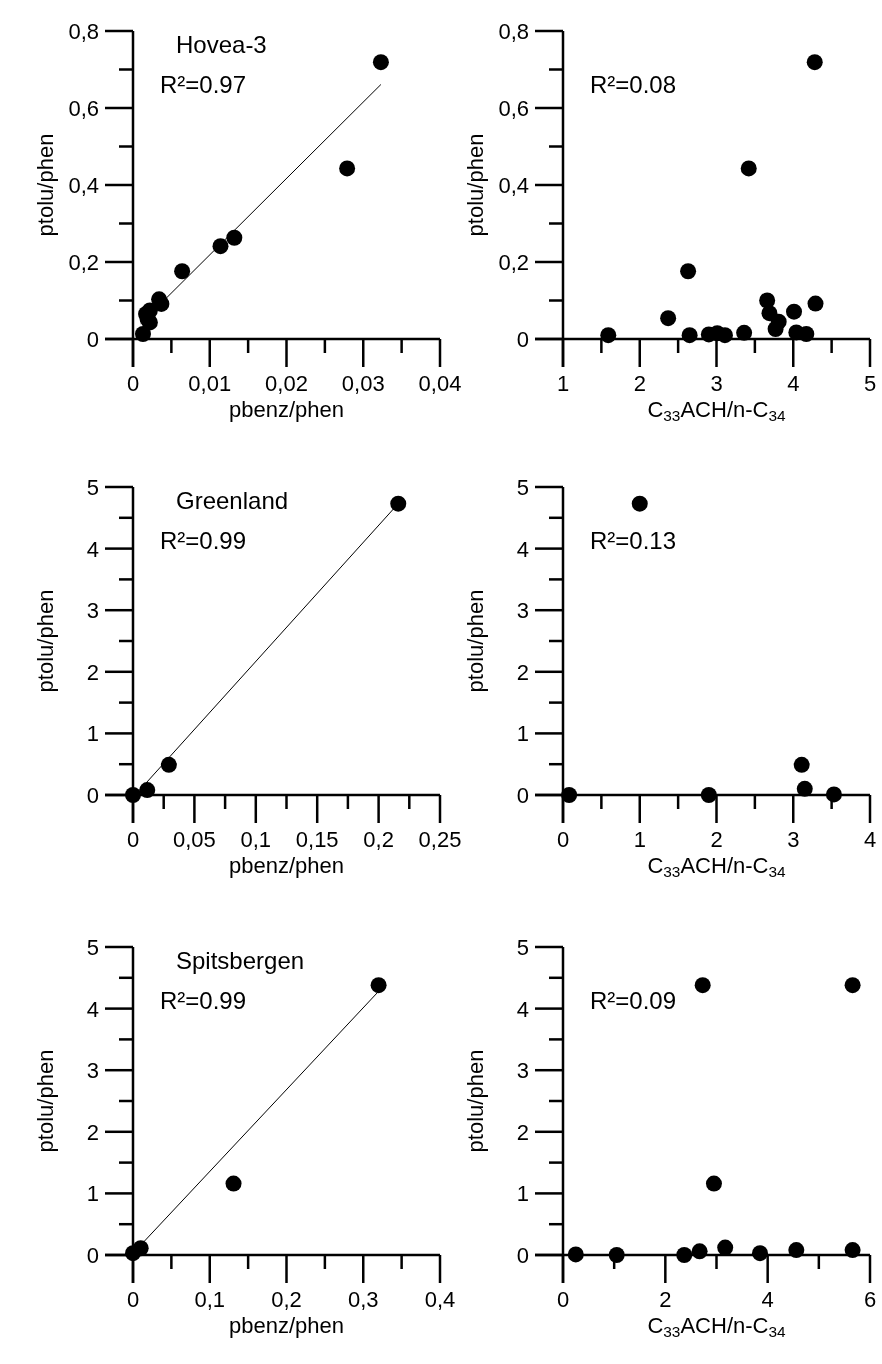 The height and width of the screenshot is (1364, 882). Describe the element at coordinates (210, 383) in the screenshot. I see `x-tick-label: 0,01` at that location.